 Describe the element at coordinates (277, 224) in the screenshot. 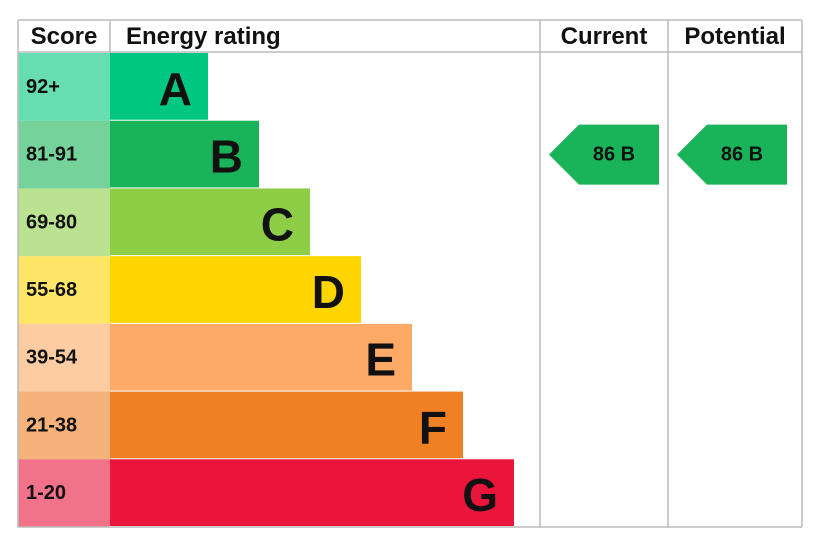

I see `rating-letter: C` at that location.